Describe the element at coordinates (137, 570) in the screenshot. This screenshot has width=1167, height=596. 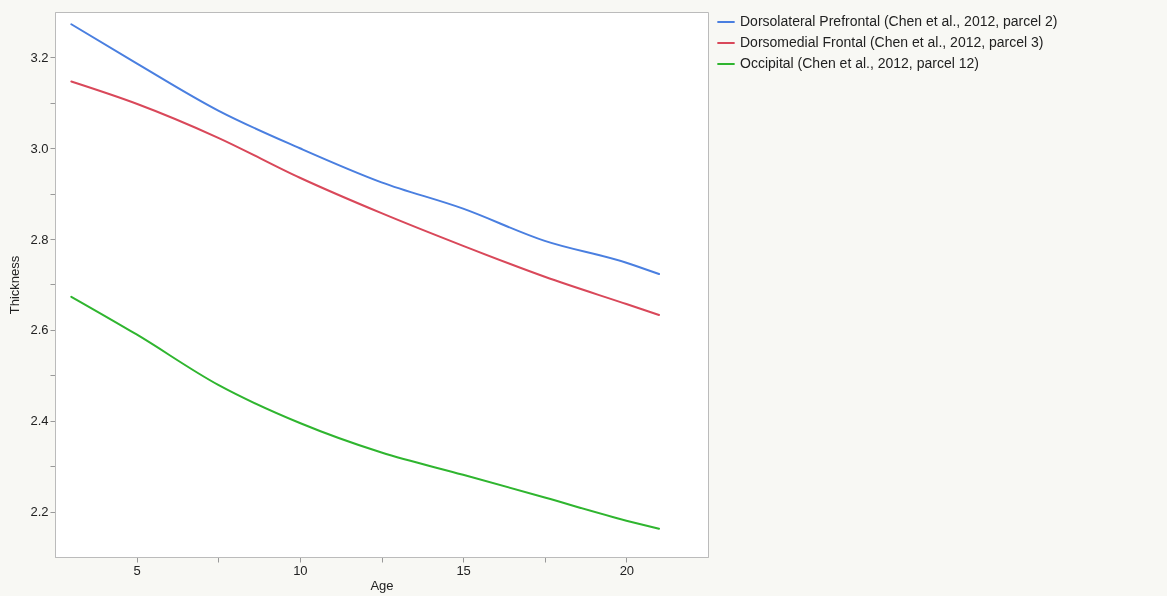
I see `x-tick-label: 5` at that location.